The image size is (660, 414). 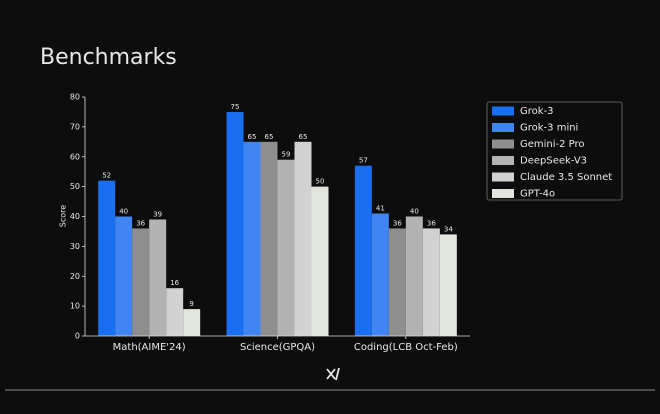 What do you see at coordinates (537, 111) in the screenshot?
I see `legend-label: Grok-3` at bounding box center [537, 111].